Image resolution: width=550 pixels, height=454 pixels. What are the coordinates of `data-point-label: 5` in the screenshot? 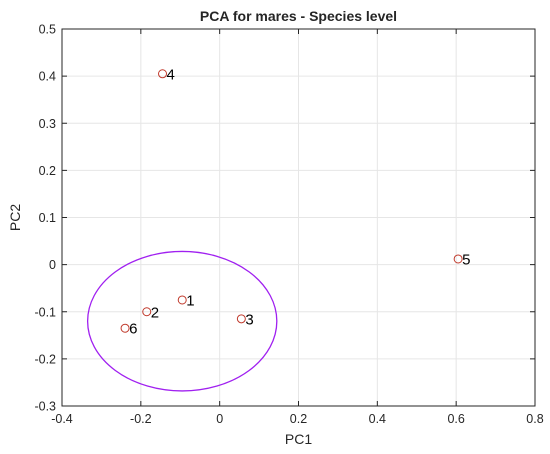 It's located at (466, 259).